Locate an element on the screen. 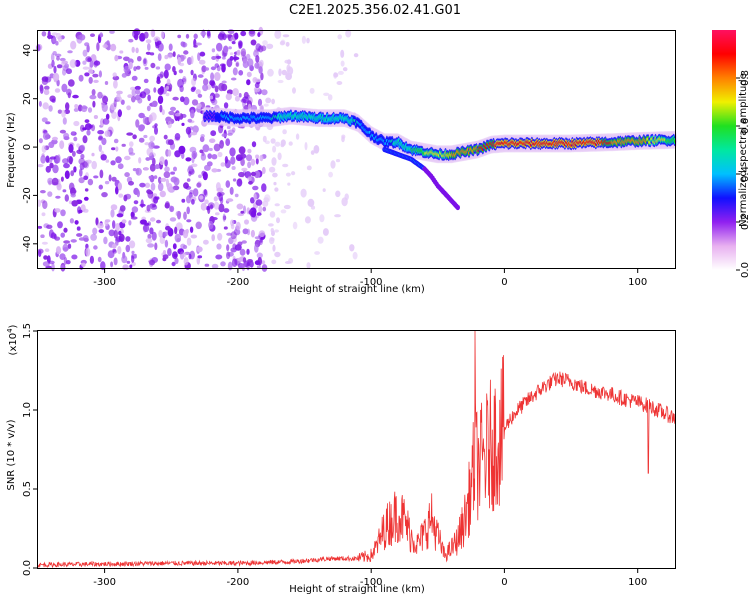 The height and width of the screenshot is (600, 750). spectrogram-x-tick-label: 100 is located at coordinates (637, 282).